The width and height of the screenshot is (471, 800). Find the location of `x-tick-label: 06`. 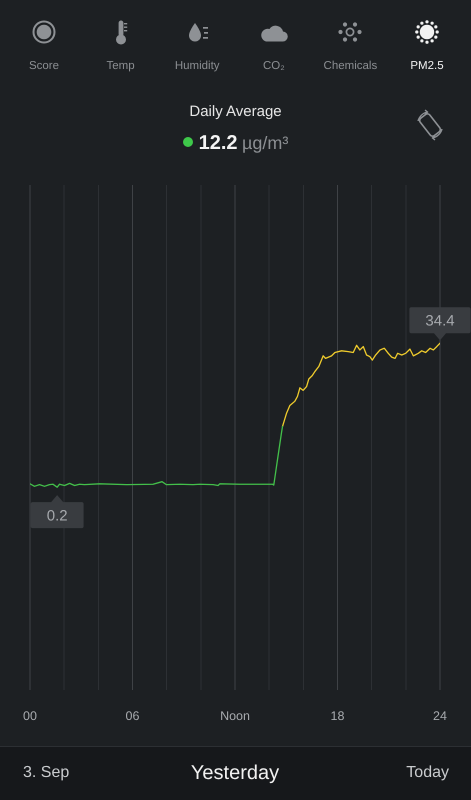

x-tick-label: 06 is located at coordinates (133, 715).